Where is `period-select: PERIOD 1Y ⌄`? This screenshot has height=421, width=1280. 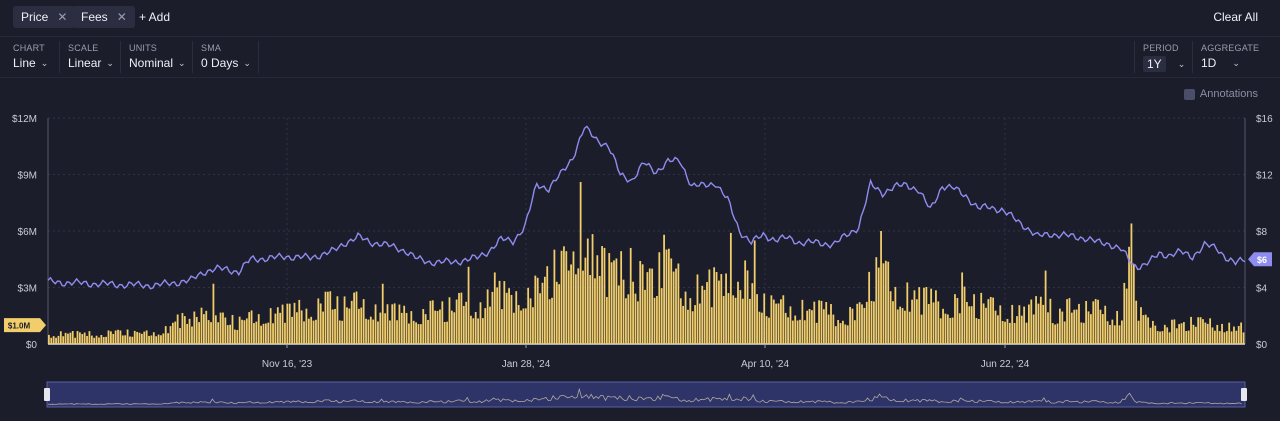
period-select: PERIOD 1Y ⌄ is located at coordinates (1164, 59).